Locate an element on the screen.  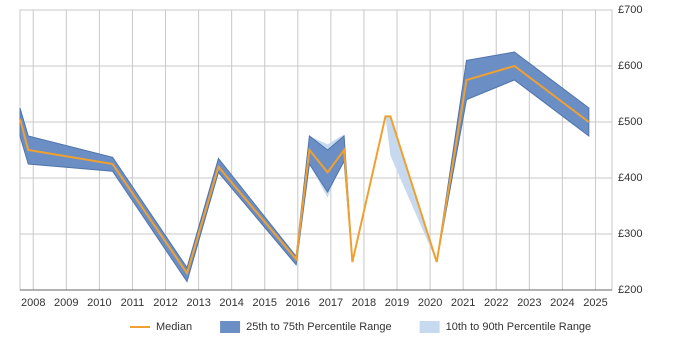
y-tick-label: £600 is located at coordinates (630, 66).